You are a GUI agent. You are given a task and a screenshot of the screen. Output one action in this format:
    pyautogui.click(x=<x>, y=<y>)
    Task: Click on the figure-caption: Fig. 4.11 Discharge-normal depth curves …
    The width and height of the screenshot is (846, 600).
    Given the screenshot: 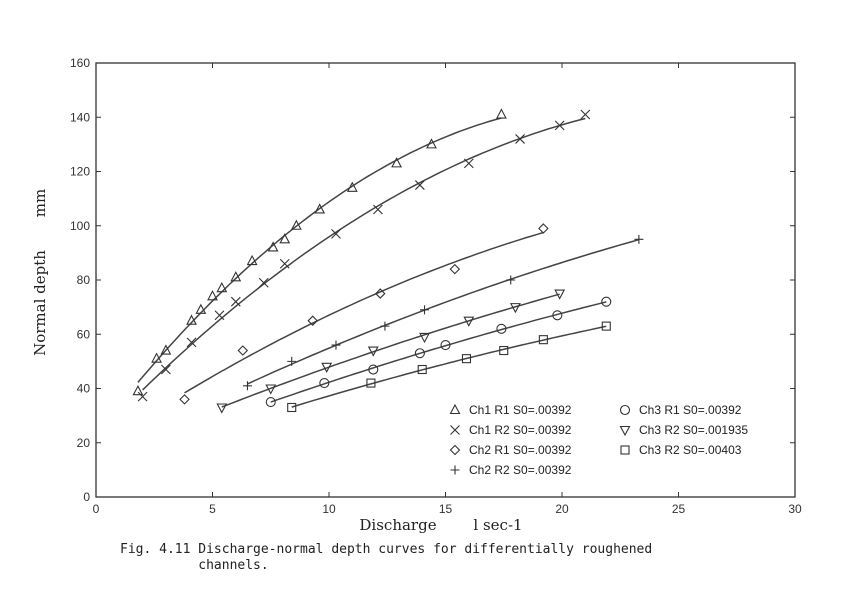 What is the action you would take?
    pyautogui.click(x=450, y=558)
    